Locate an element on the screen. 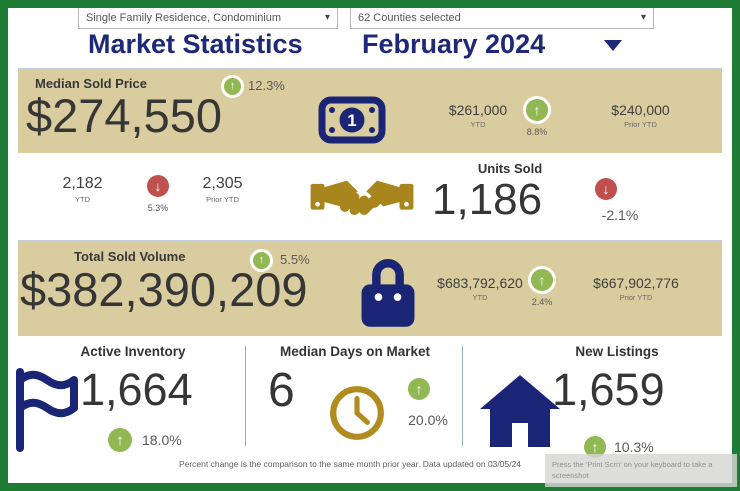 Image resolution: width=740 pixels, height=491 pixels. ytd-value: 2,182 is located at coordinates (82, 183).